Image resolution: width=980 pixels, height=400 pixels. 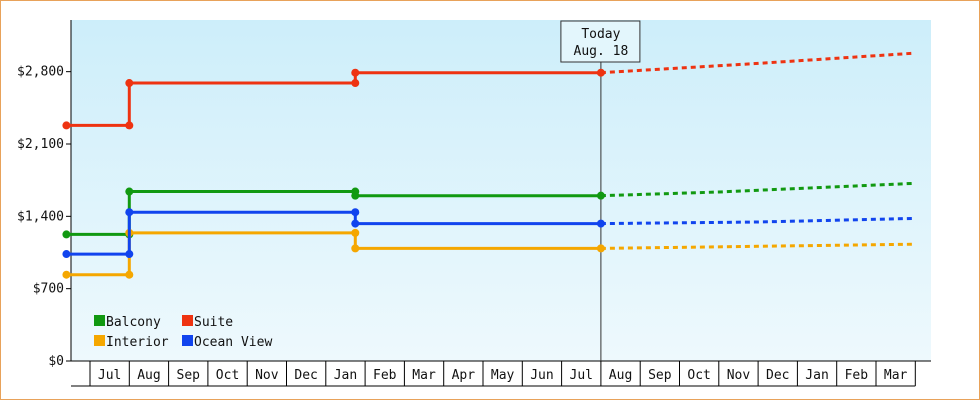 What do you see at coordinates (333, 254) in the screenshot?
I see `series-line-interior` at bounding box center [333, 254].